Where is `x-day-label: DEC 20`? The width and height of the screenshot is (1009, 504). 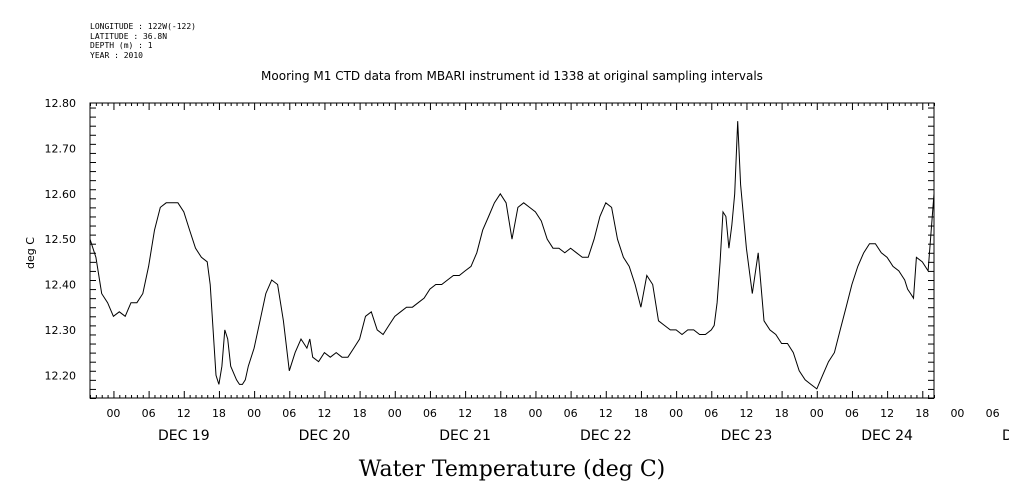
x-day-label: DEC 20 is located at coordinates (325, 436).